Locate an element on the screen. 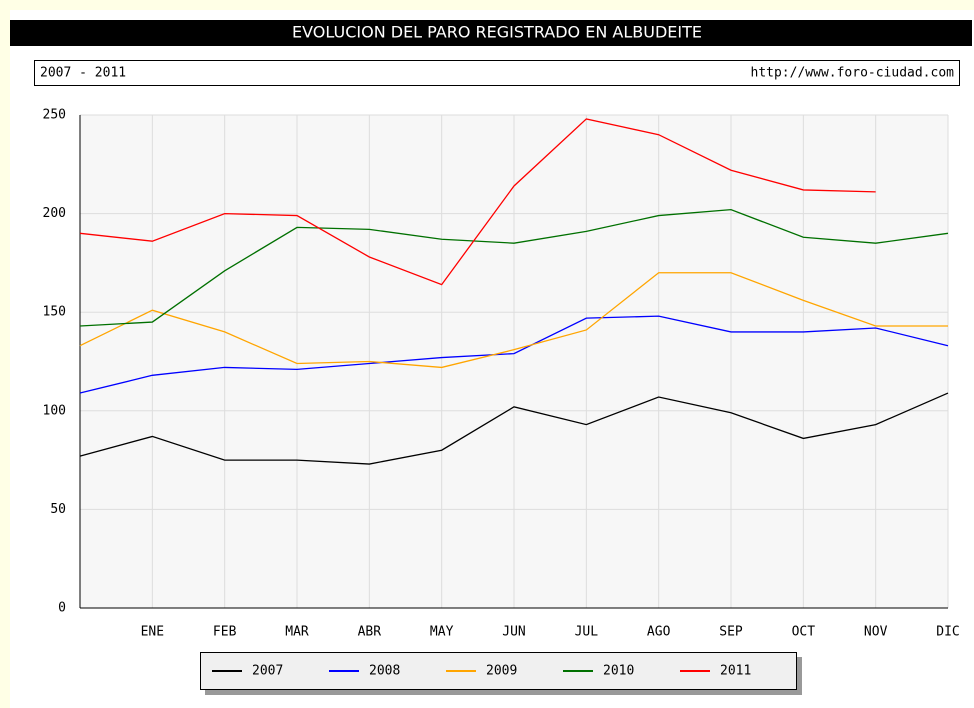  x-tick-label: NOV is located at coordinates (876, 632).